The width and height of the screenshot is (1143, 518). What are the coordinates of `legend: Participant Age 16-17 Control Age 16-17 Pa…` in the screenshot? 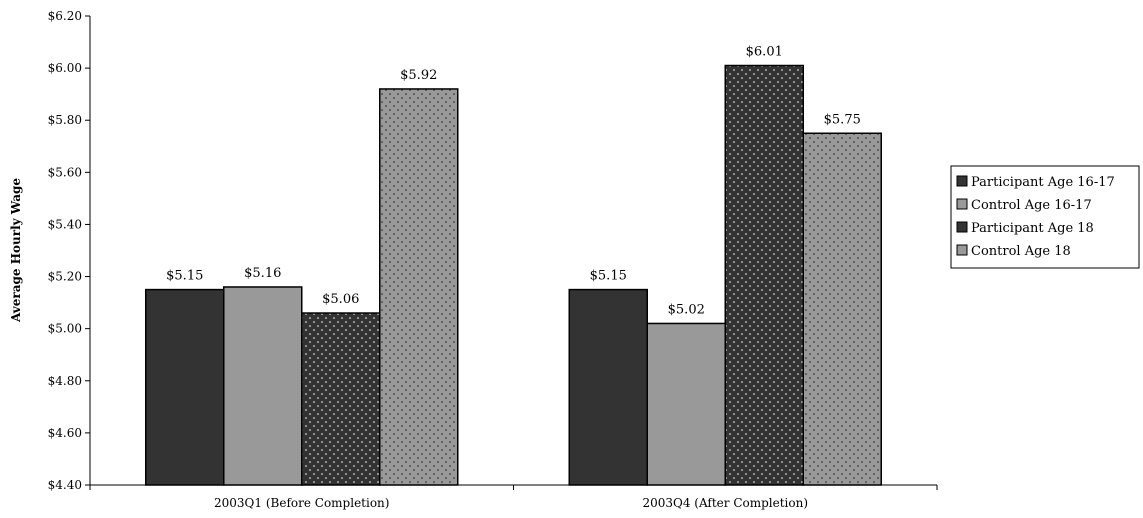 It's located at (1045, 217).